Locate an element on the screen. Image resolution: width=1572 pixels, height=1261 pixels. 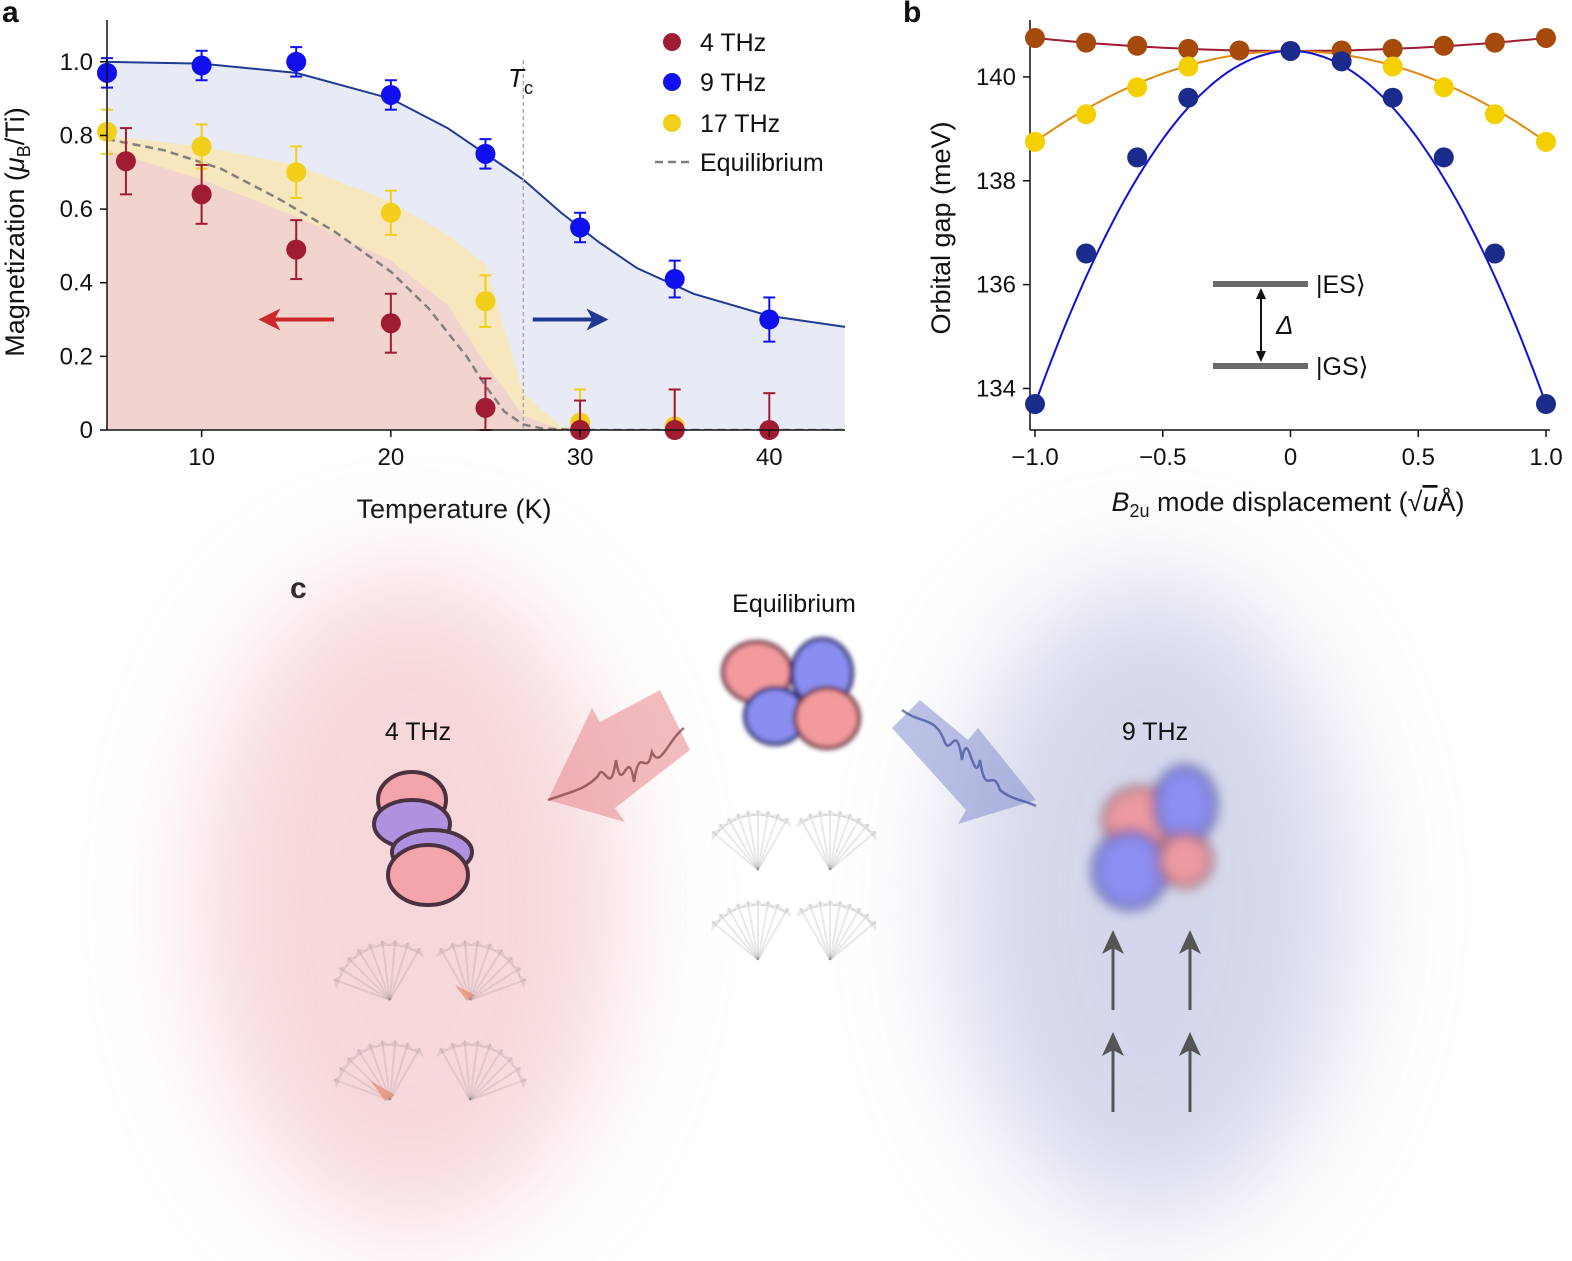
orange-spin-tint is located at coordinates (465, 993).